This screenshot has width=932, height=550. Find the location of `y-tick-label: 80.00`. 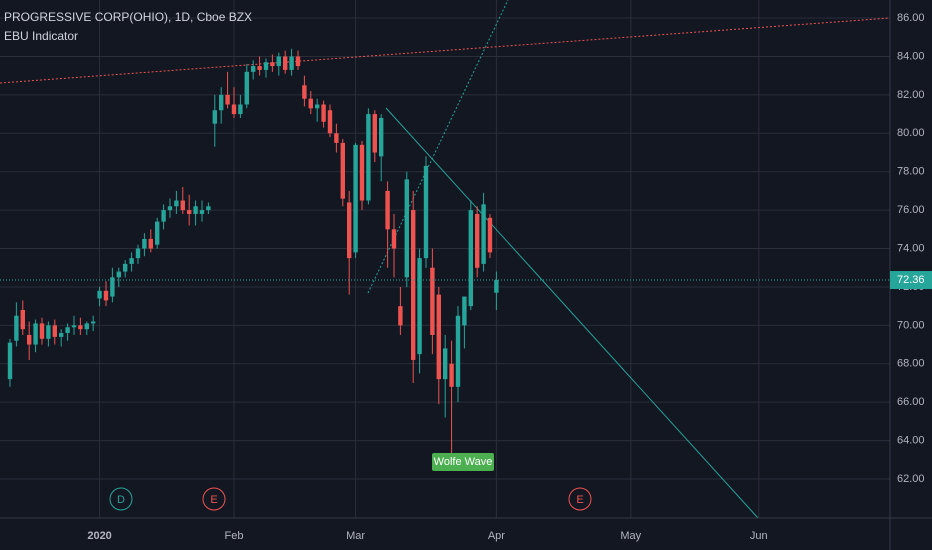

y-tick-label: 80.00 is located at coordinates (911, 133).